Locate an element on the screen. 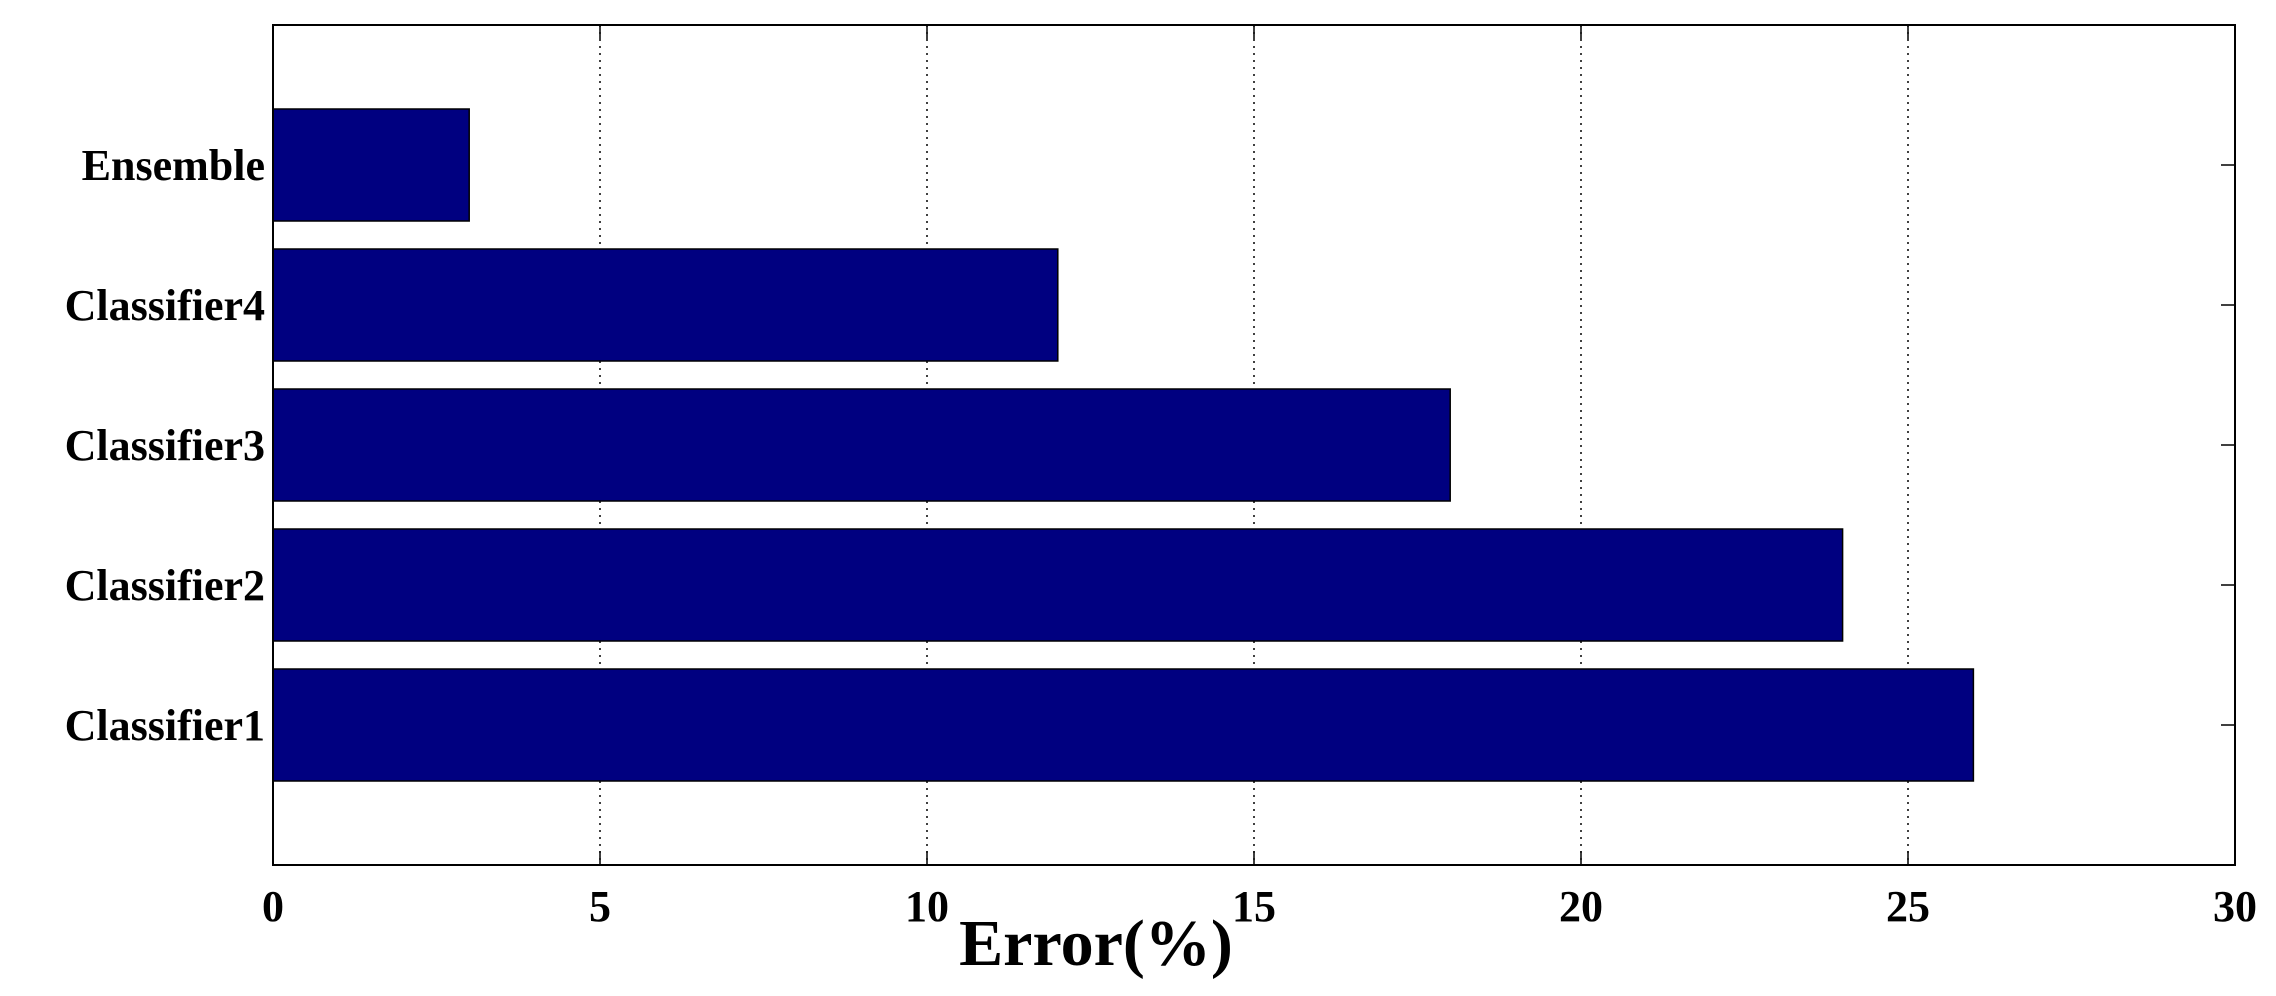 The height and width of the screenshot is (996, 2276). x-tick-label: 0 is located at coordinates (273, 906).